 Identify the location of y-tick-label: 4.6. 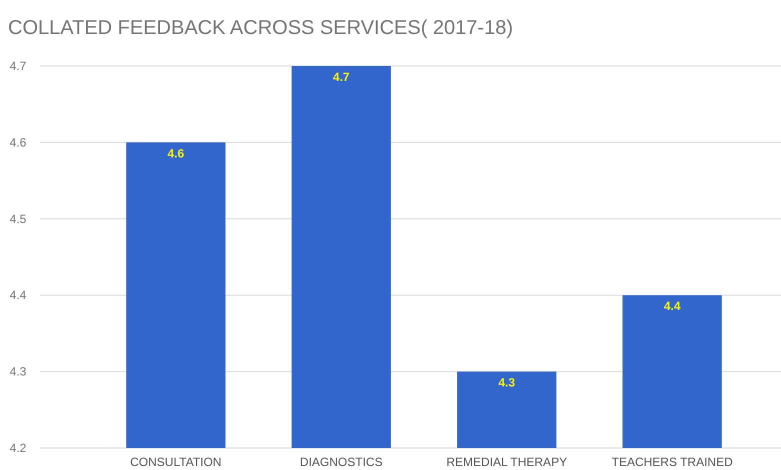
(18, 142).